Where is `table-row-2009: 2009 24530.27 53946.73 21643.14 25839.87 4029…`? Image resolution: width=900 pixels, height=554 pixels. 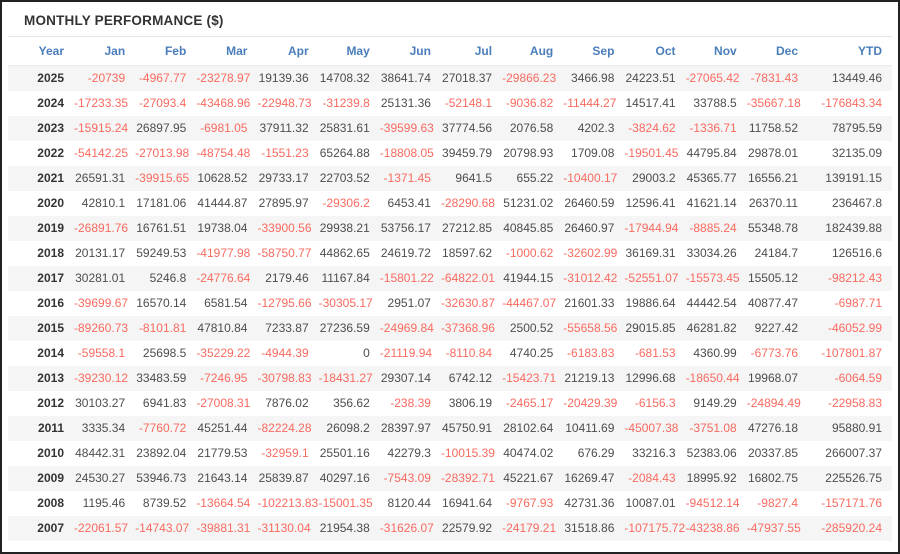
table-row-2009: 2009 24530.27 53946.73 21643.14 25839.87 4029… is located at coordinates (450, 478).